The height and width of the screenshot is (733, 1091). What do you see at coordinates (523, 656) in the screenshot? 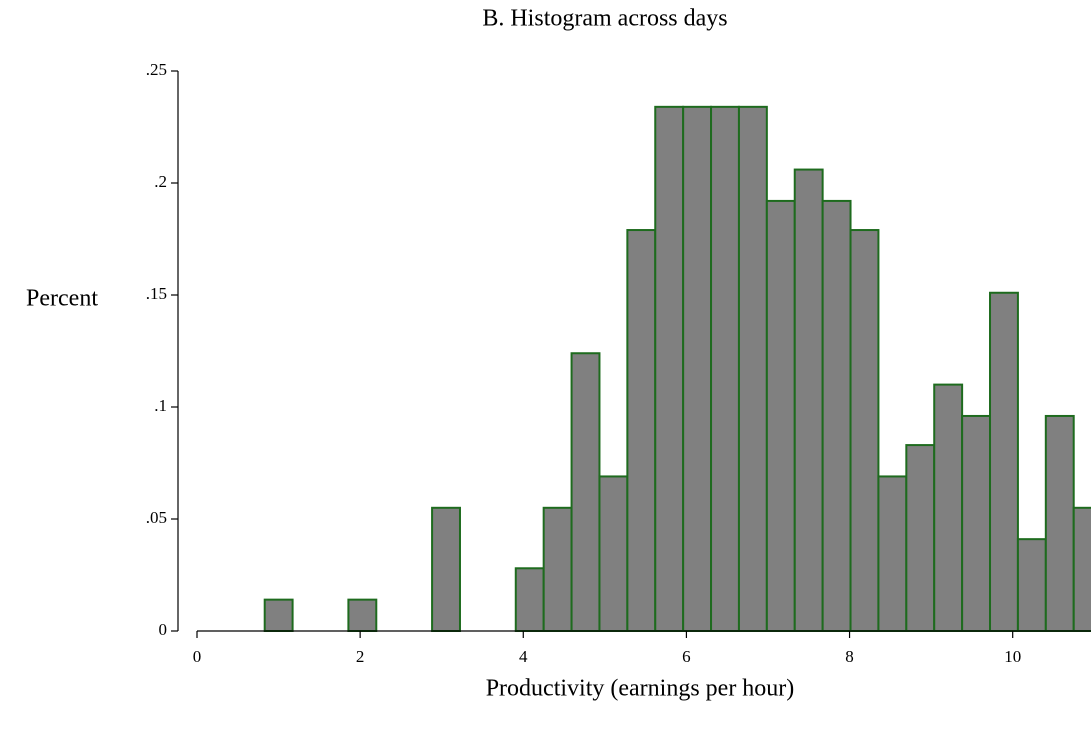
I see `x-tick-label: 4` at bounding box center [523, 656].